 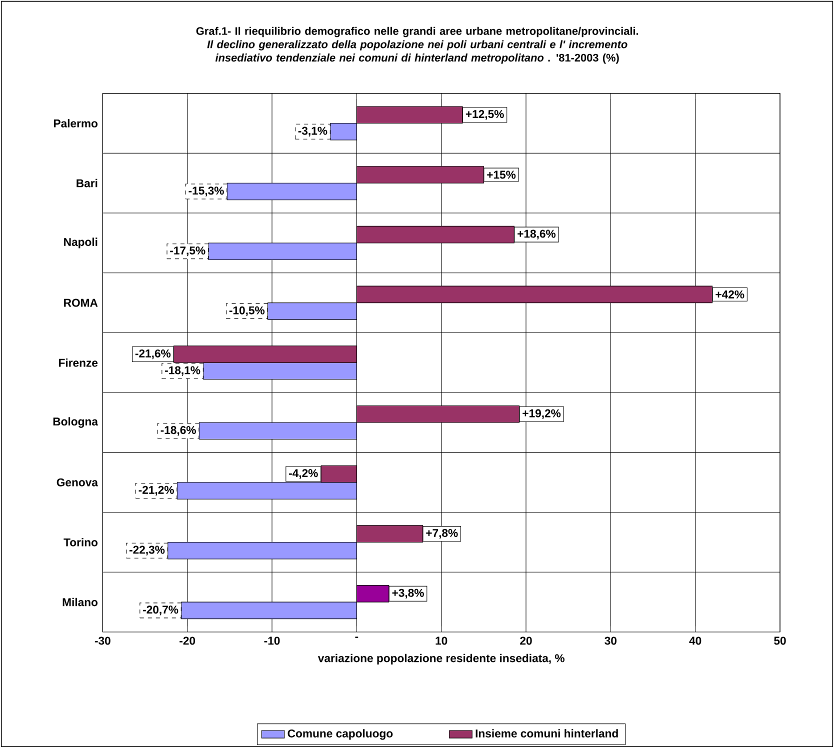 I want to click on data-label: +42%, so click(x=730, y=294).